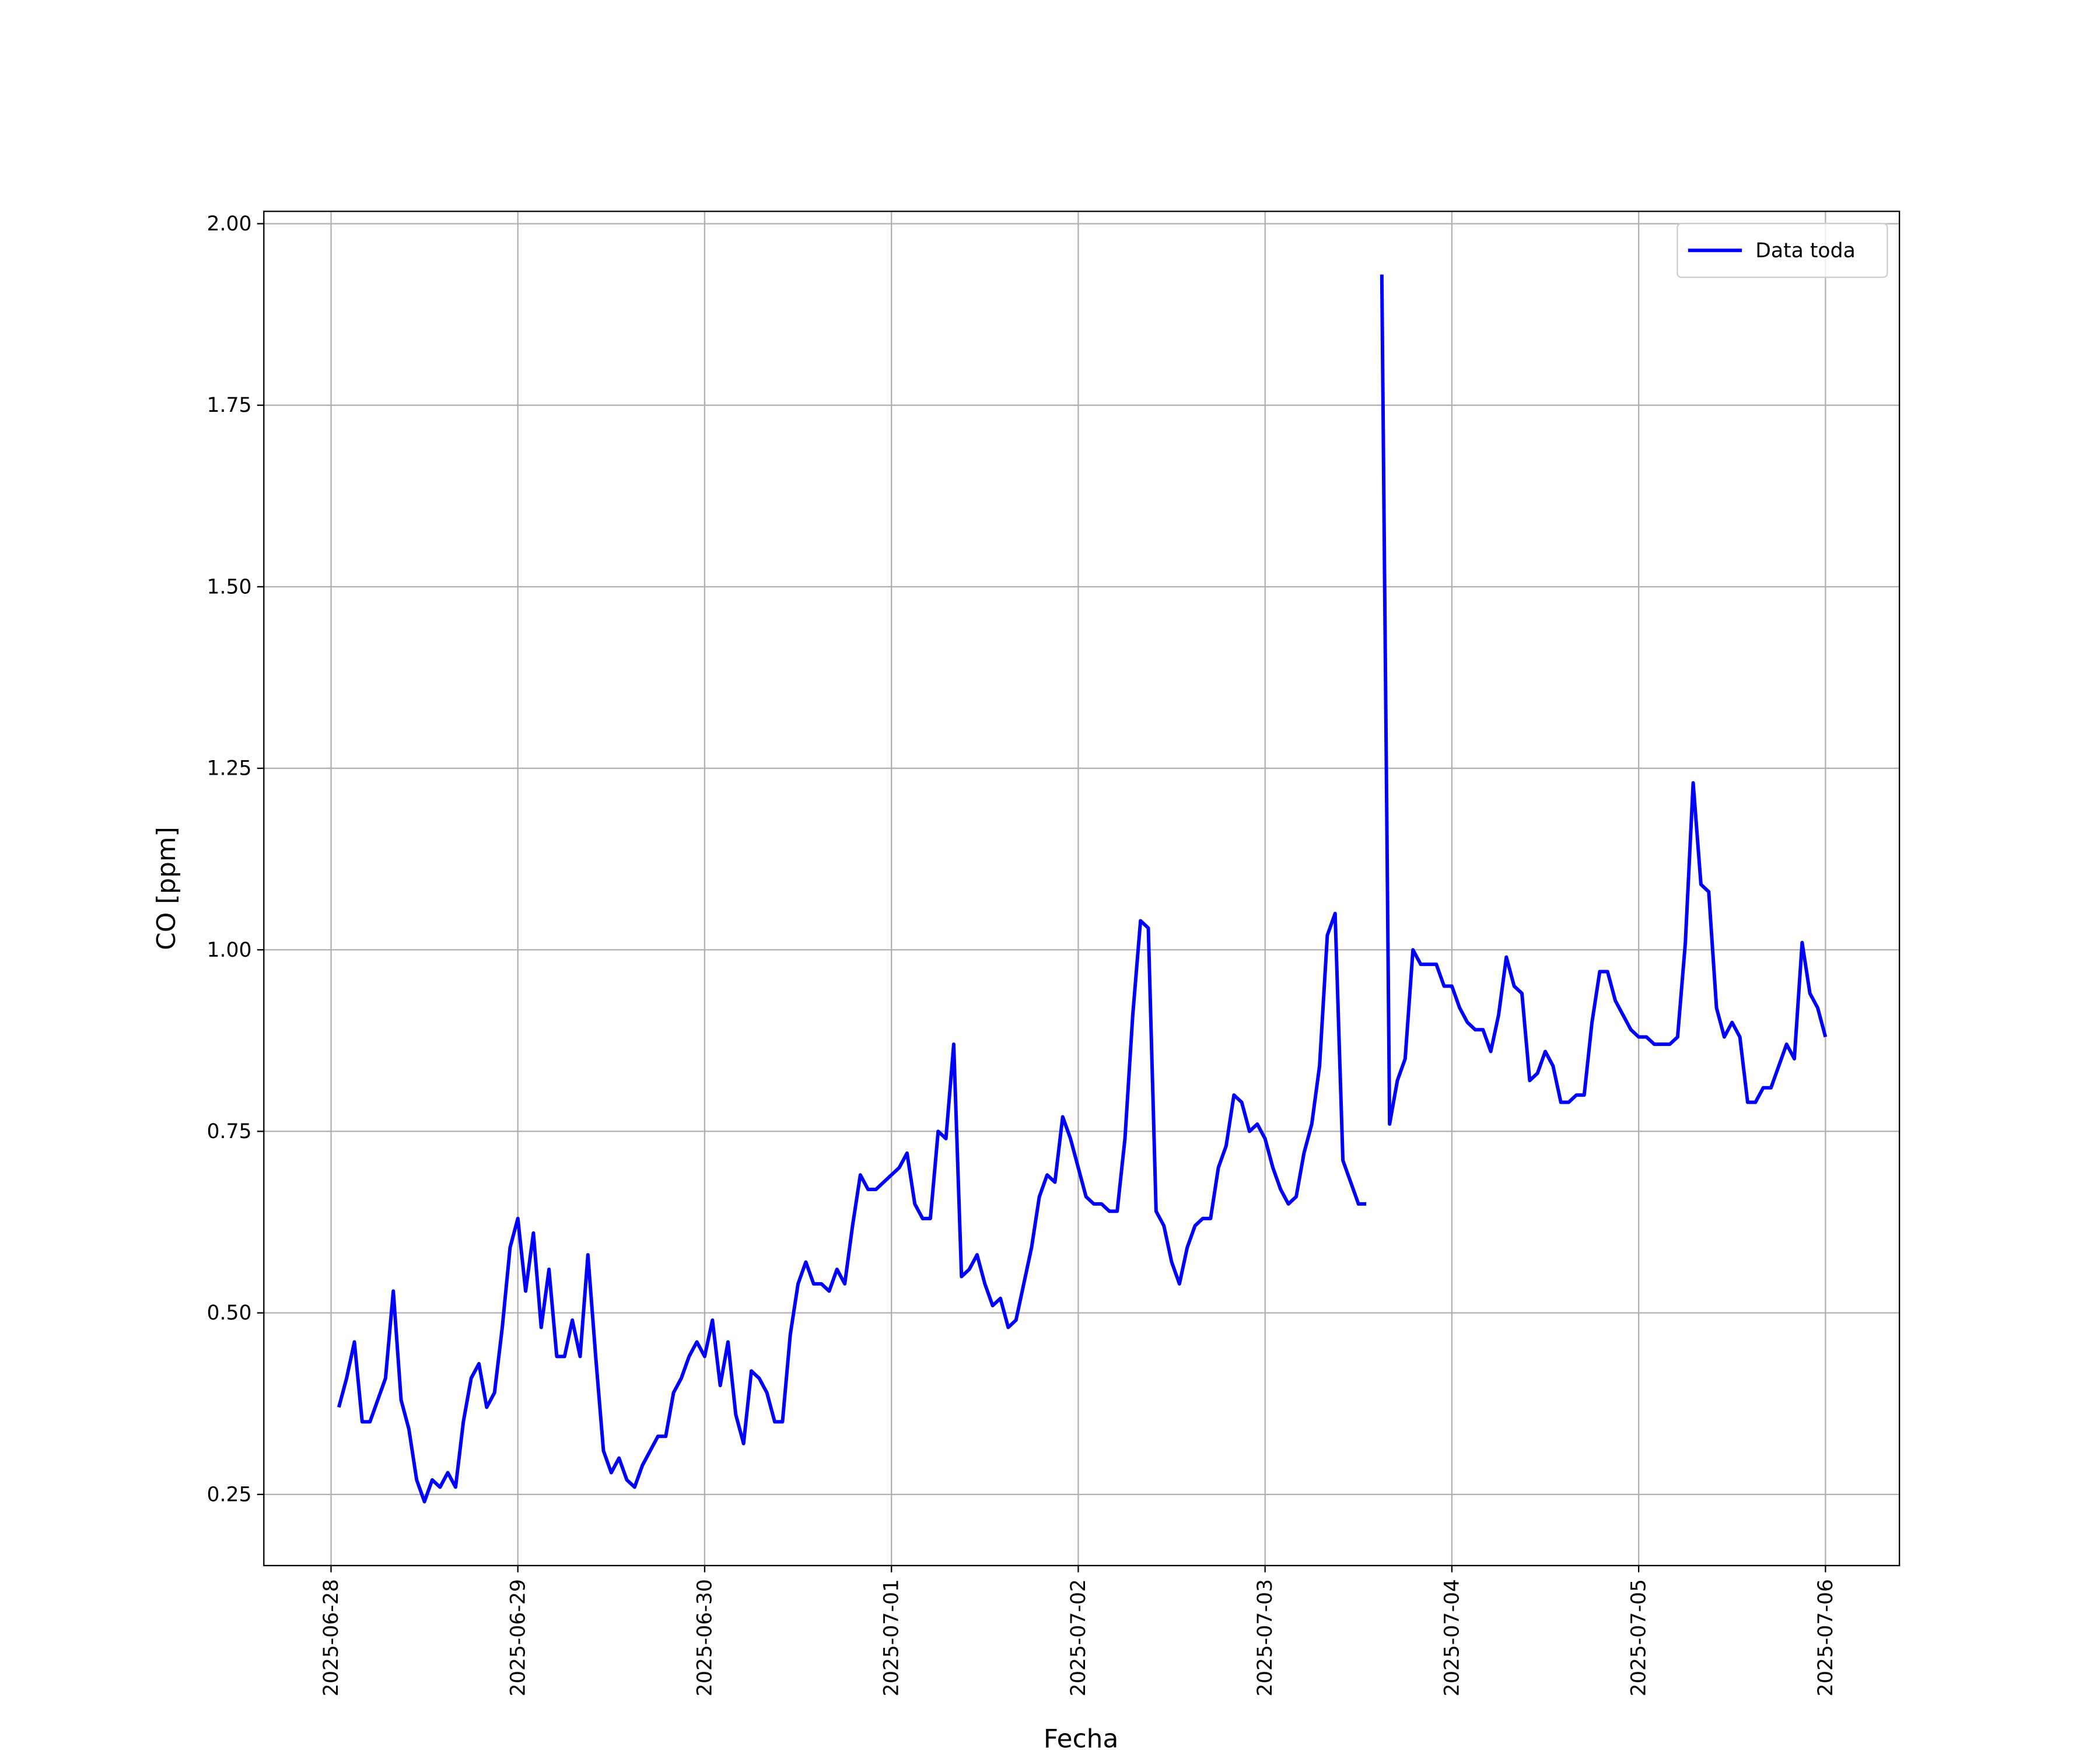 This screenshot has width=2100, height=1750. Describe the element at coordinates (705, 1637) in the screenshot. I see `x-tick-label: 2025-06-30` at that location.